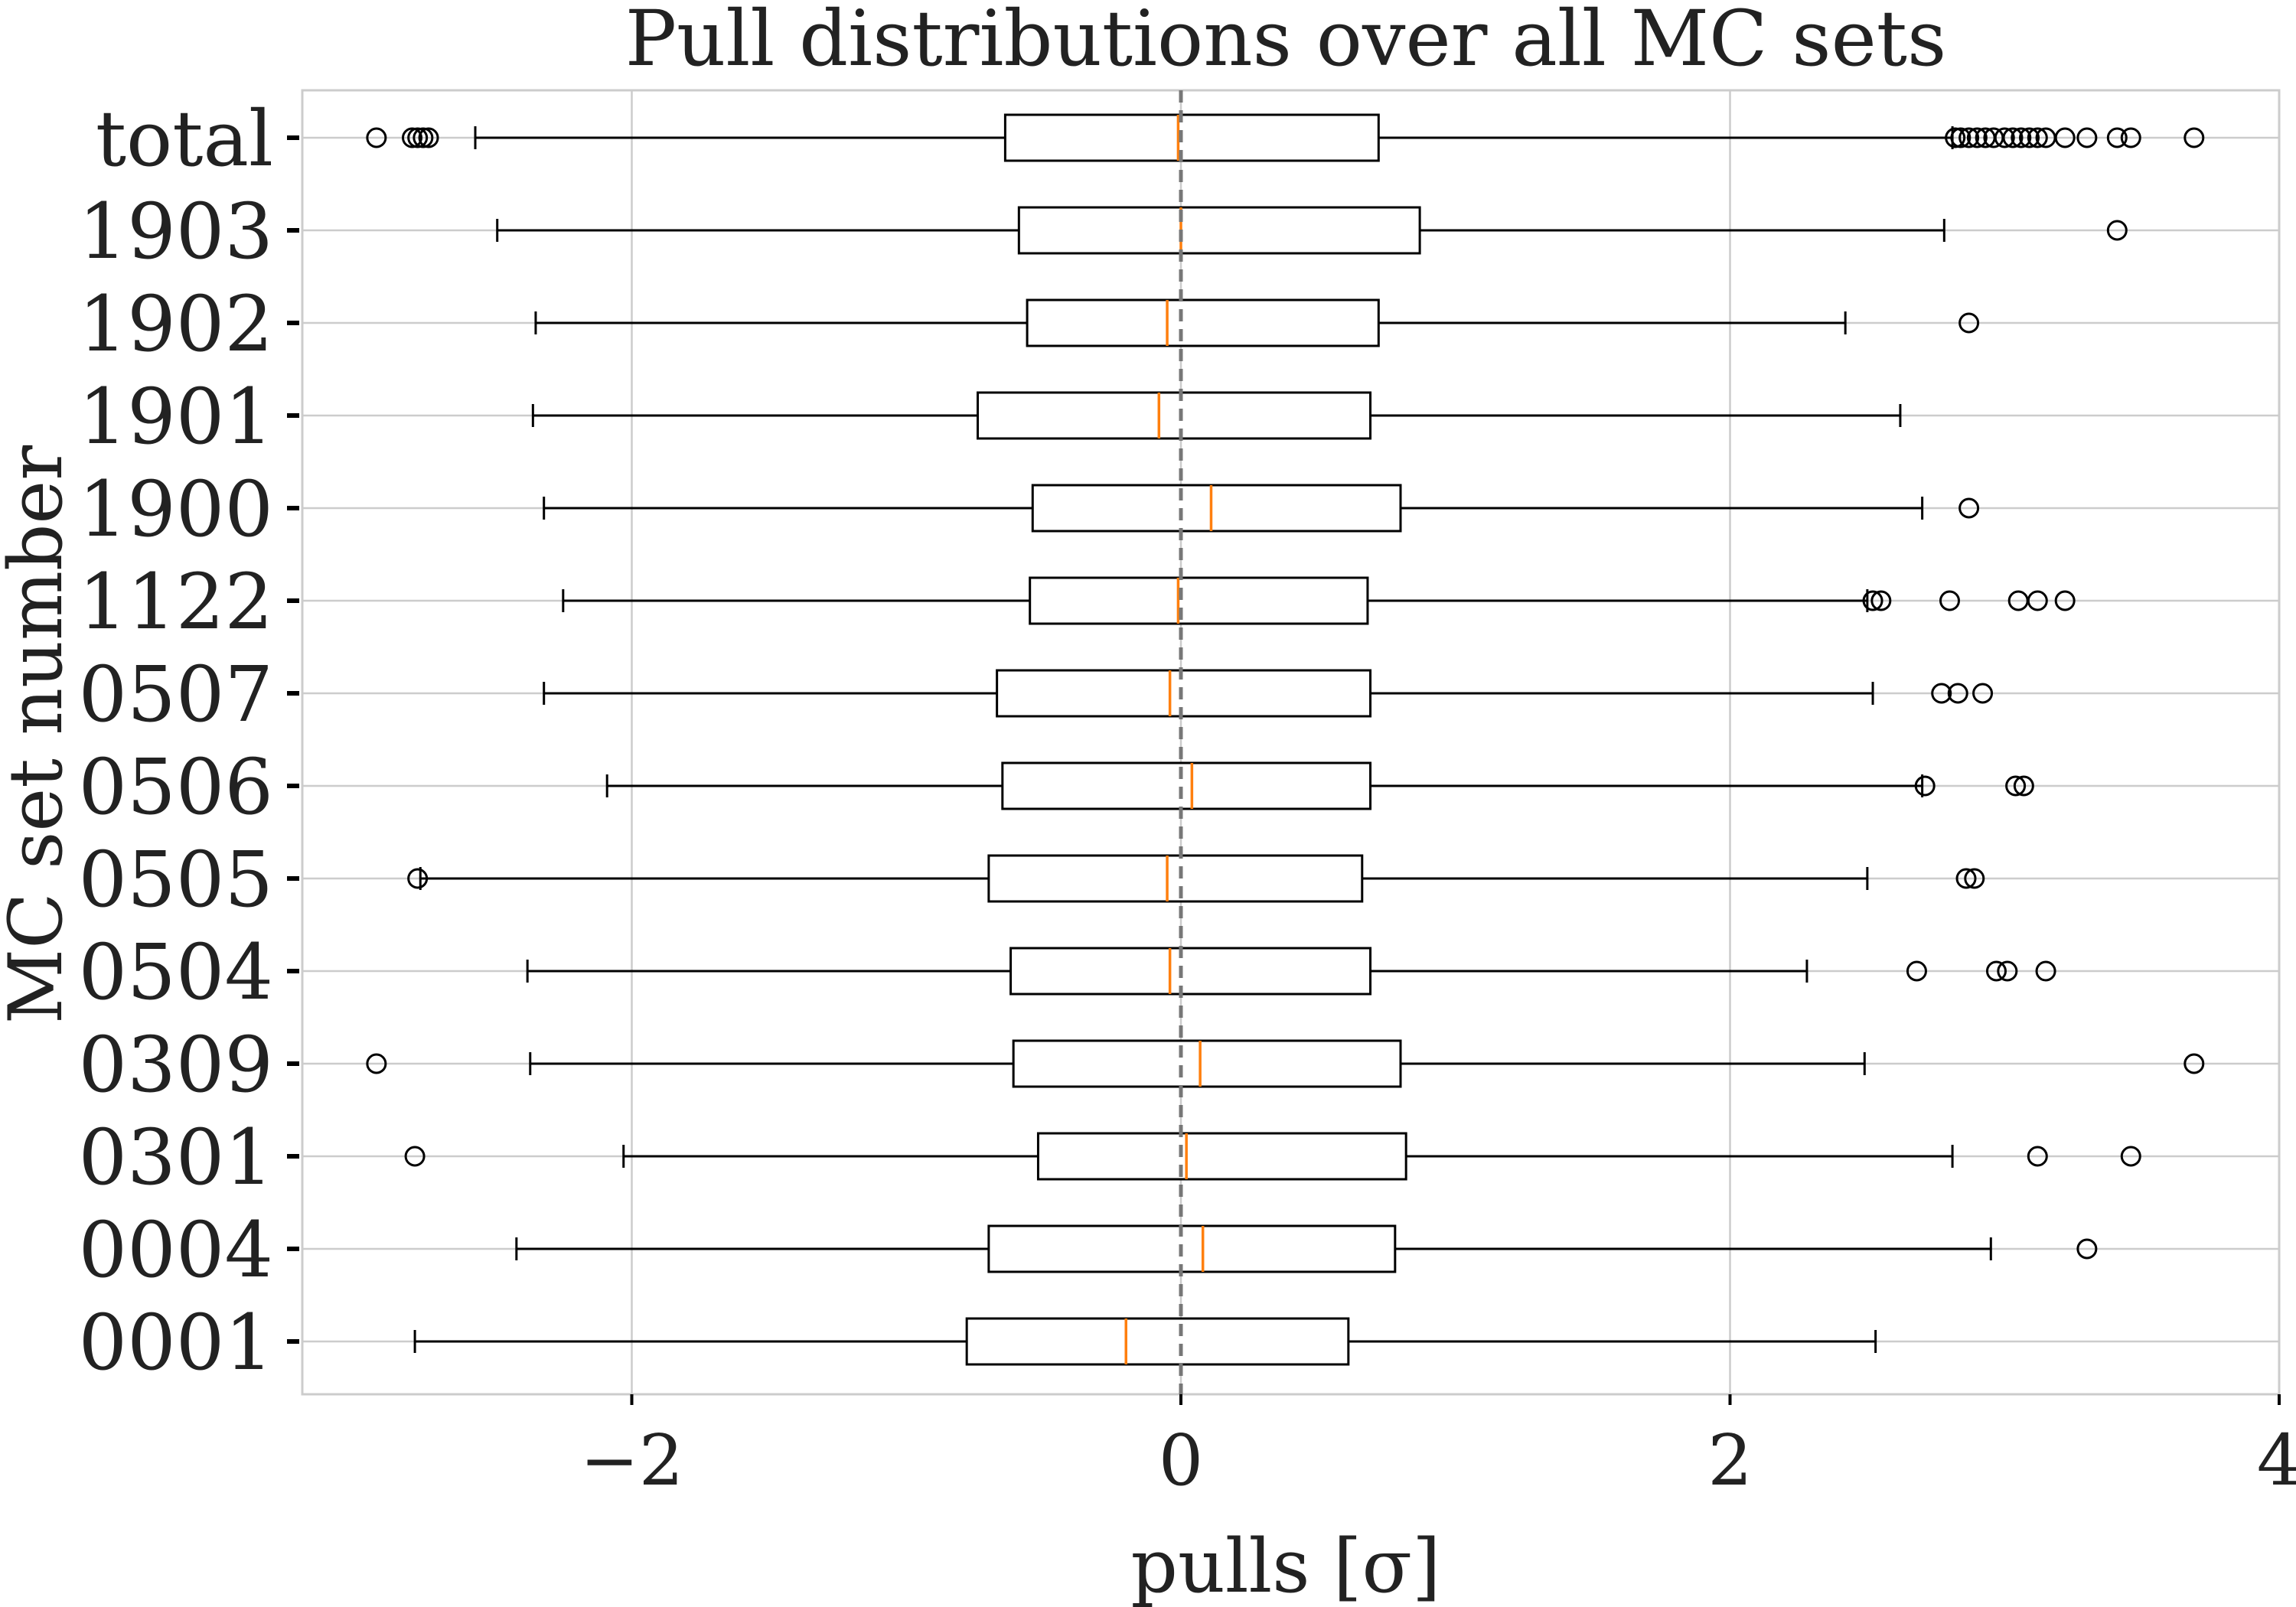 This screenshot has width=2296, height=1607. What do you see at coordinates (176, 231) in the screenshot?
I see `y-tick-label: 1903` at bounding box center [176, 231].